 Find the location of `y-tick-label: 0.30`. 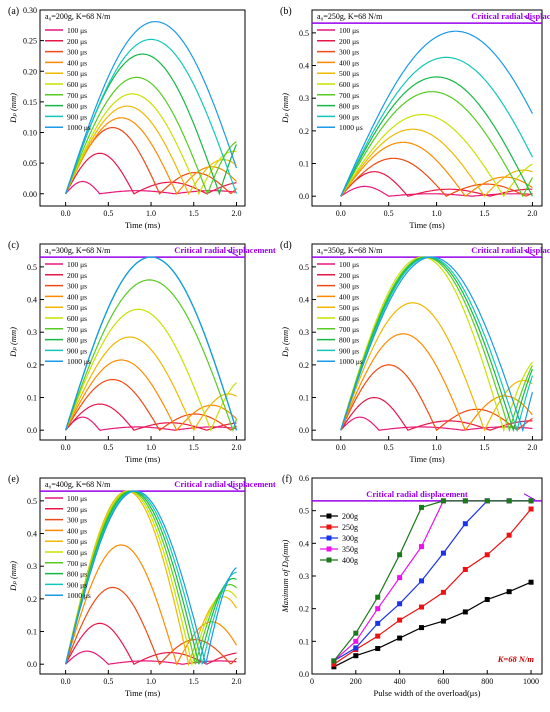

y-tick-label: 0.30 is located at coordinates (30, 10).